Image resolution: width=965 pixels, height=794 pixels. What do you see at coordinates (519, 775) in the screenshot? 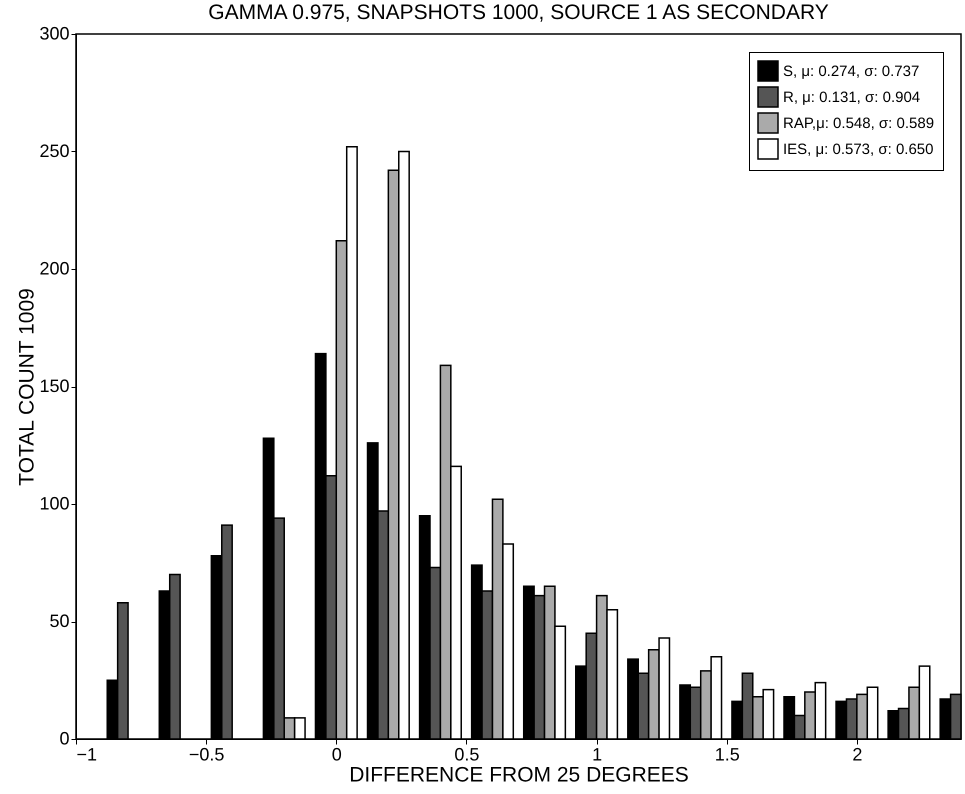
I see `x-axis-title: DIFFERENCE FROM 25 DEGREES` at bounding box center [519, 775].